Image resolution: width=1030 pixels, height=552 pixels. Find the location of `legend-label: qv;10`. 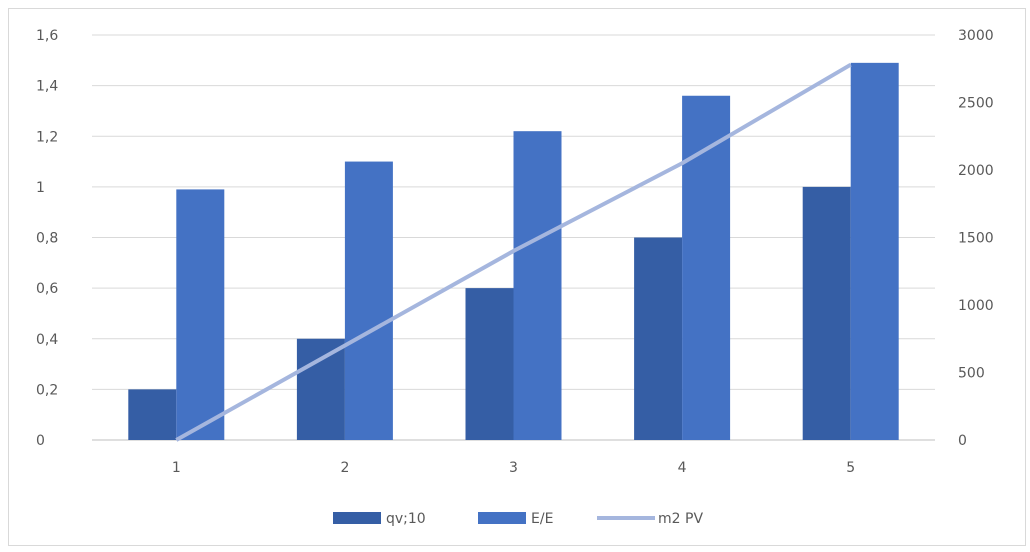

legend-label: qv;10 is located at coordinates (406, 519).